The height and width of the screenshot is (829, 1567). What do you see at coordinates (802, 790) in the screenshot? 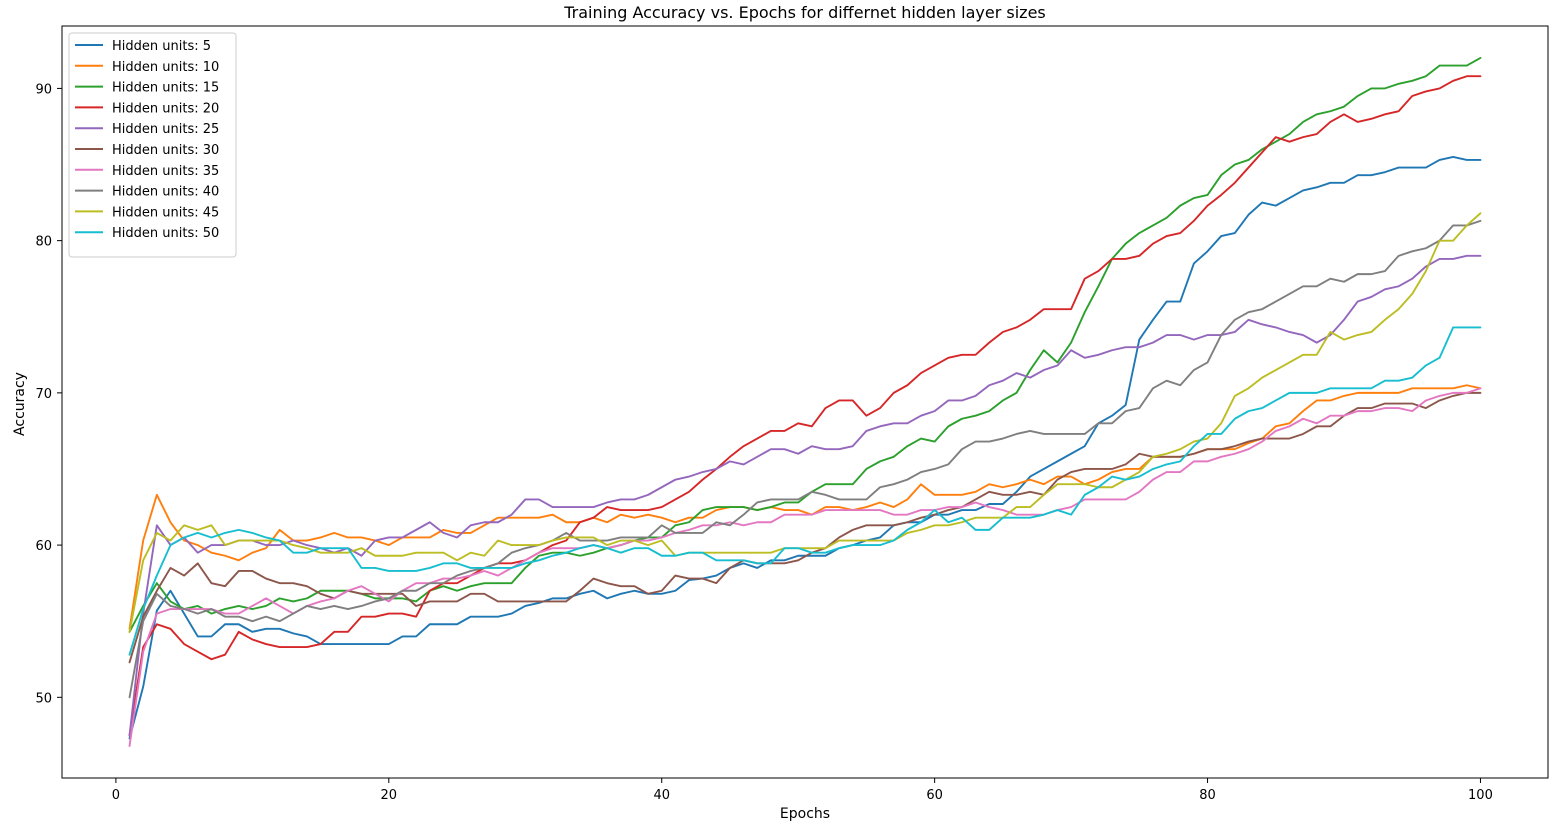
I see `x-axis-ticks: 0 20 40 60 80 100` at bounding box center [802, 790].